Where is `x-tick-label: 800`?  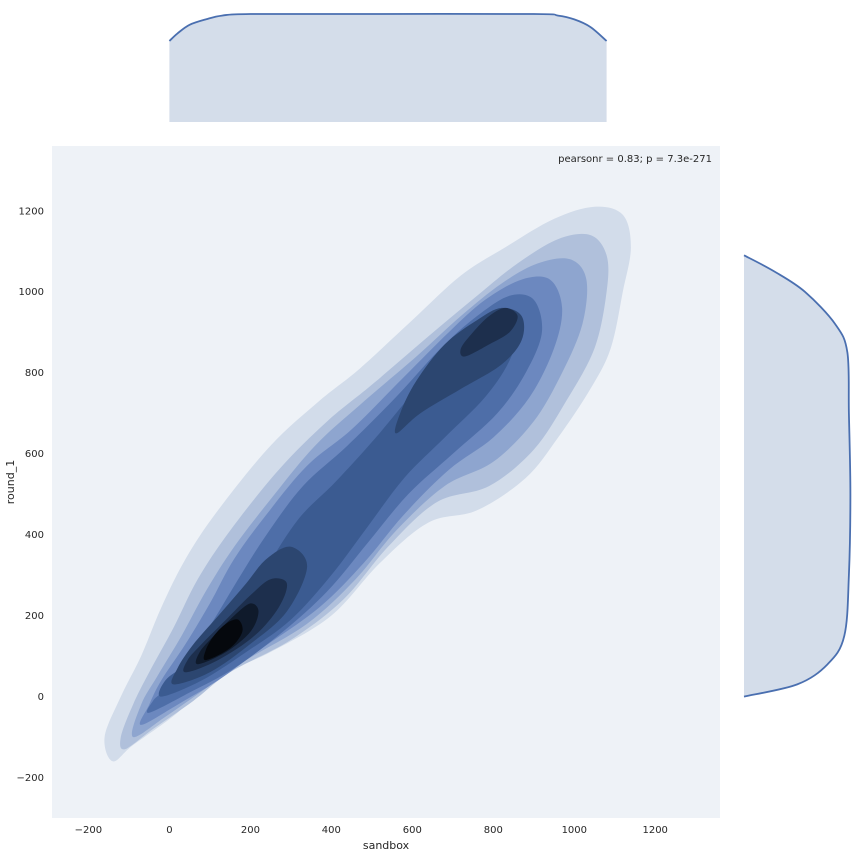 x-tick-label: 800 is located at coordinates (493, 830).